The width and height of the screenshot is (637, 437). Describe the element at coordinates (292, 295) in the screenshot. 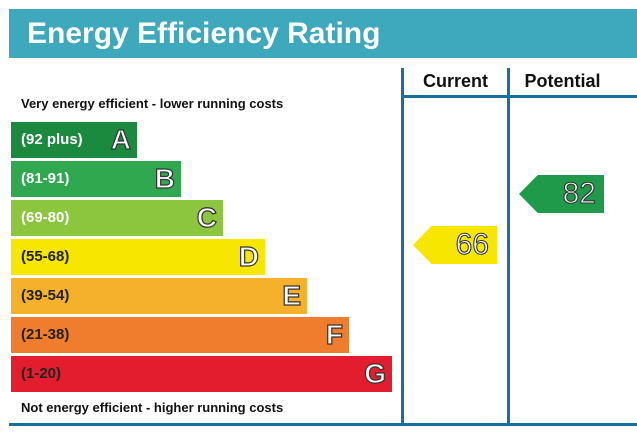

I see `band-e-letter: E` at that location.